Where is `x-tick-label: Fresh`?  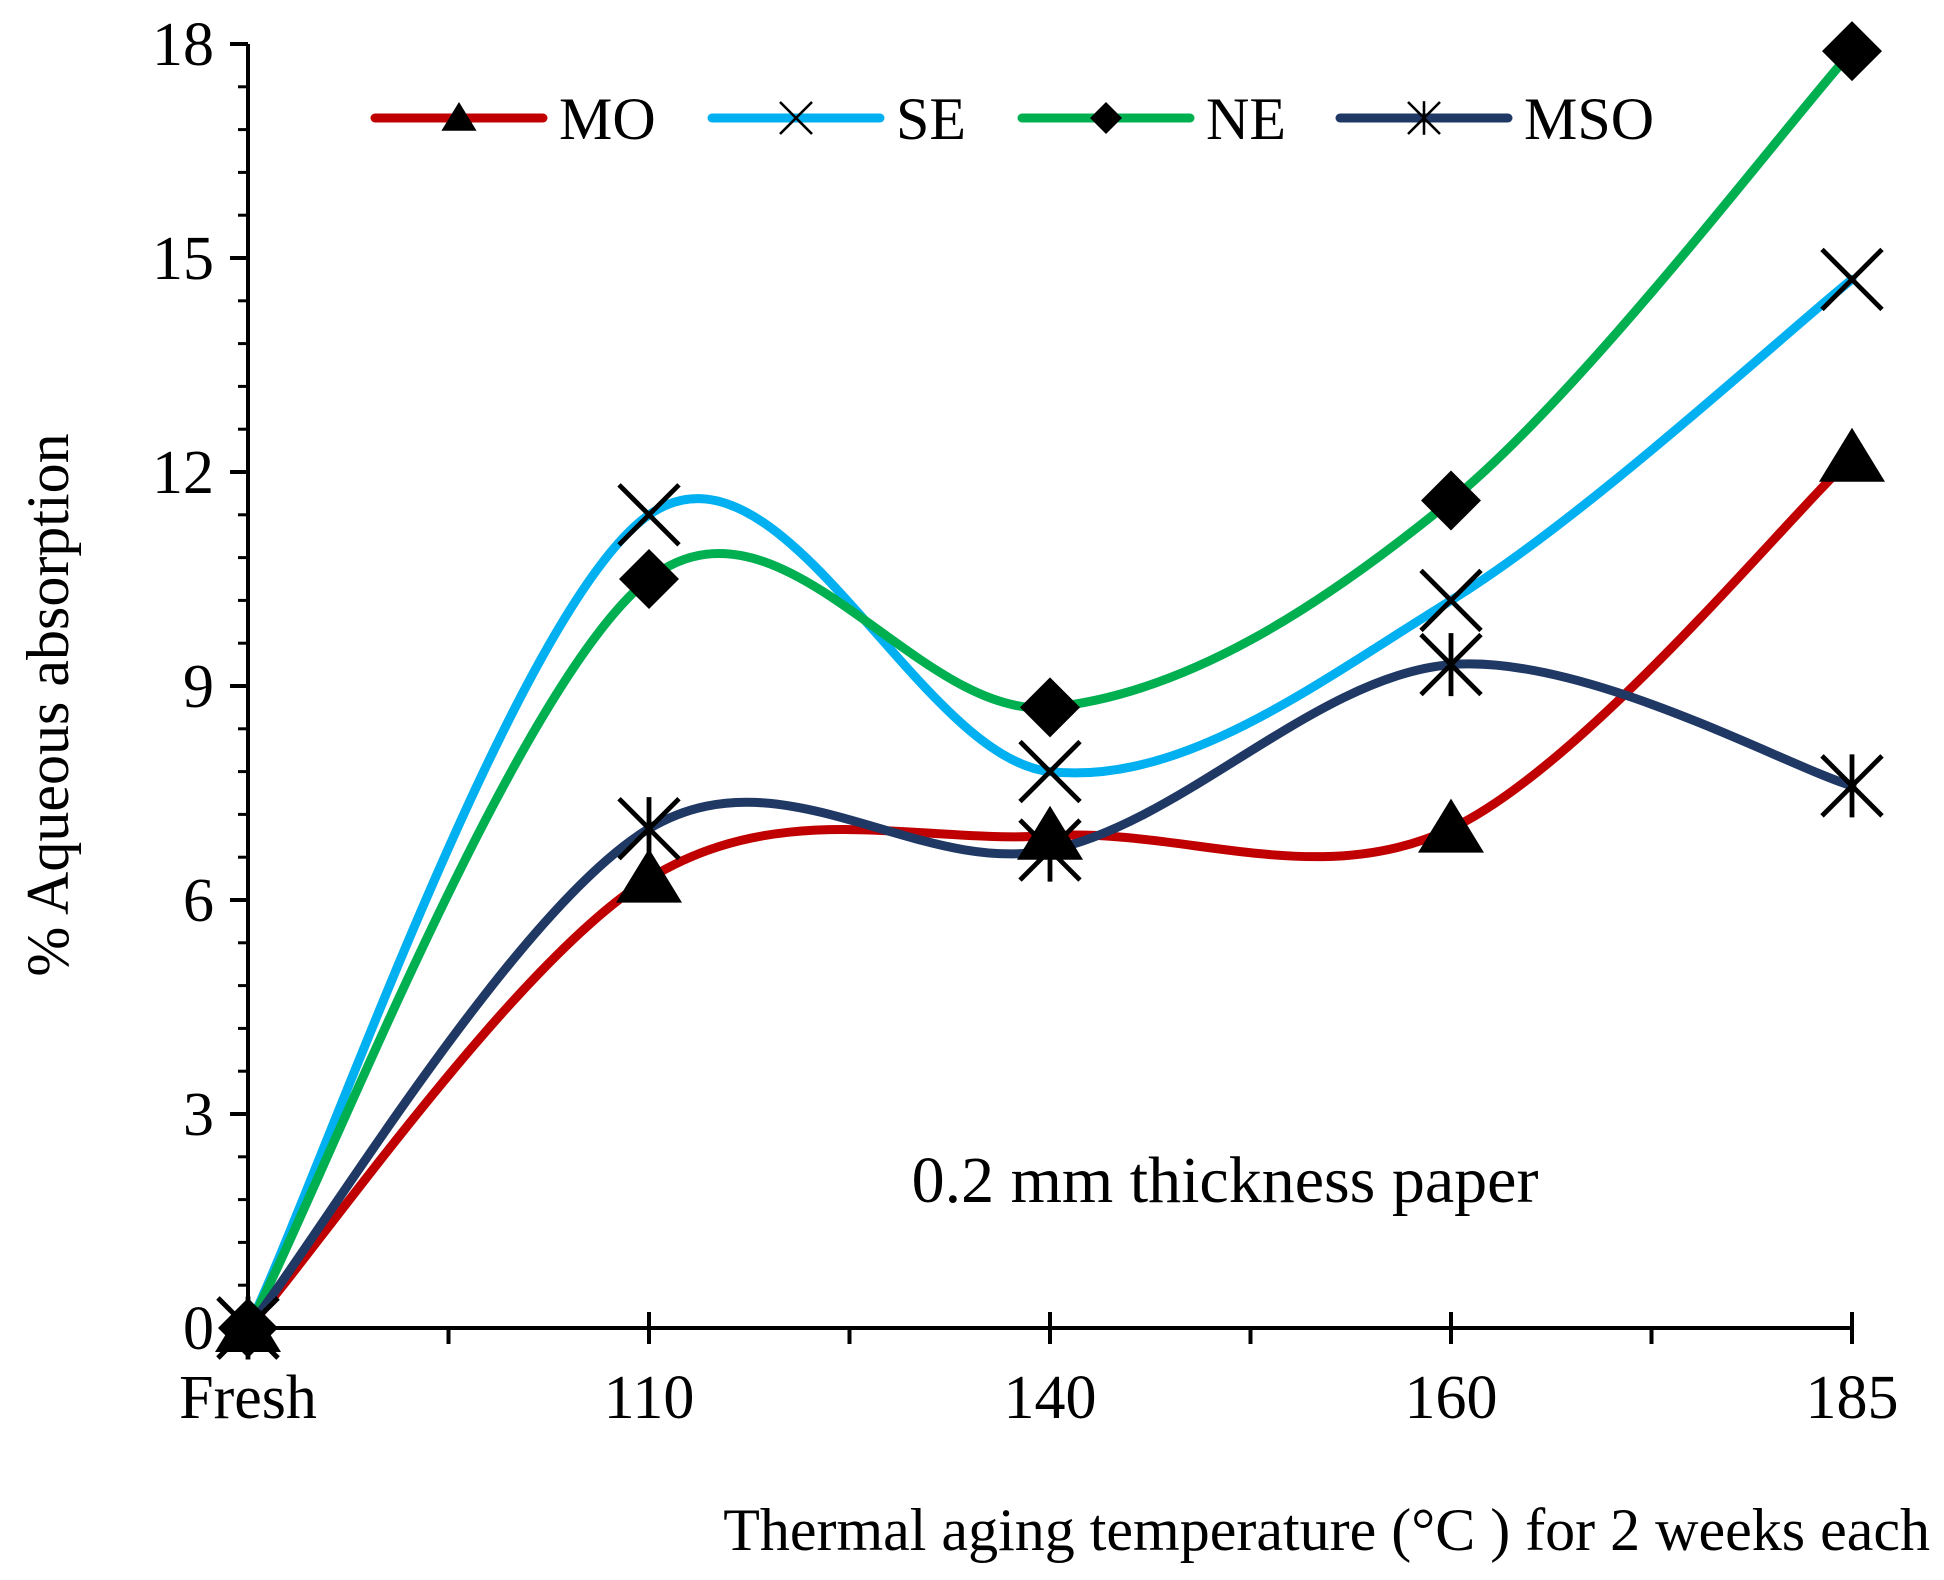
x-tick-label: Fresh is located at coordinates (248, 1398).